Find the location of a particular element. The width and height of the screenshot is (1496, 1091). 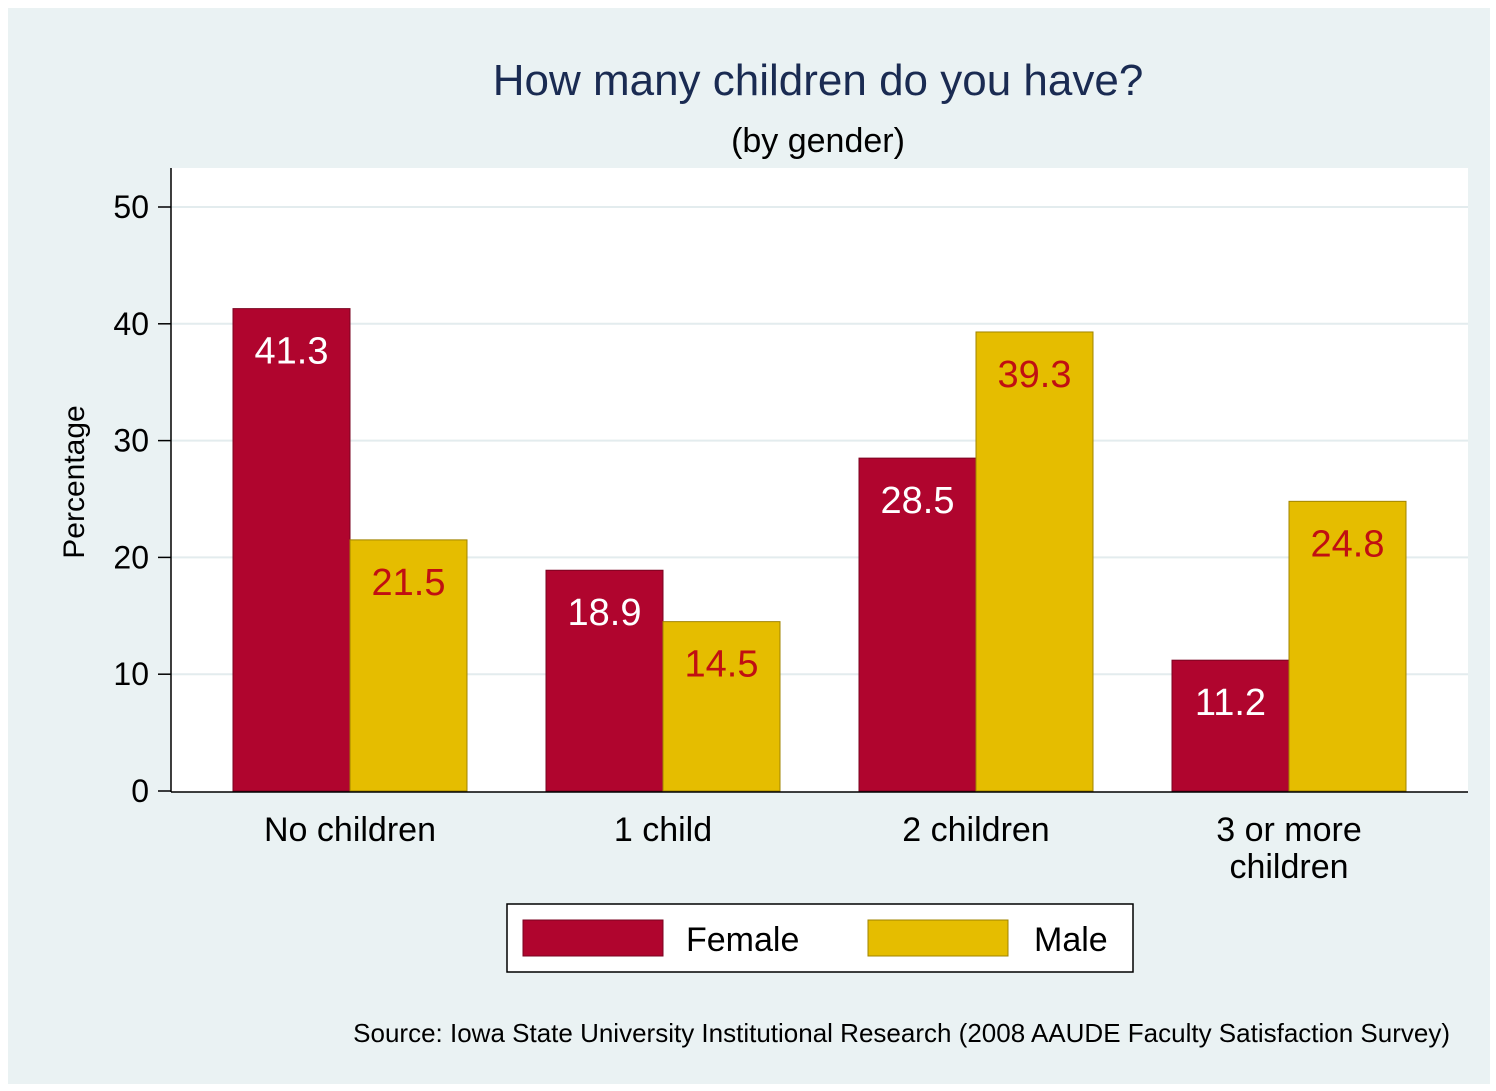

y-tick-label: 30 is located at coordinates (131, 441).